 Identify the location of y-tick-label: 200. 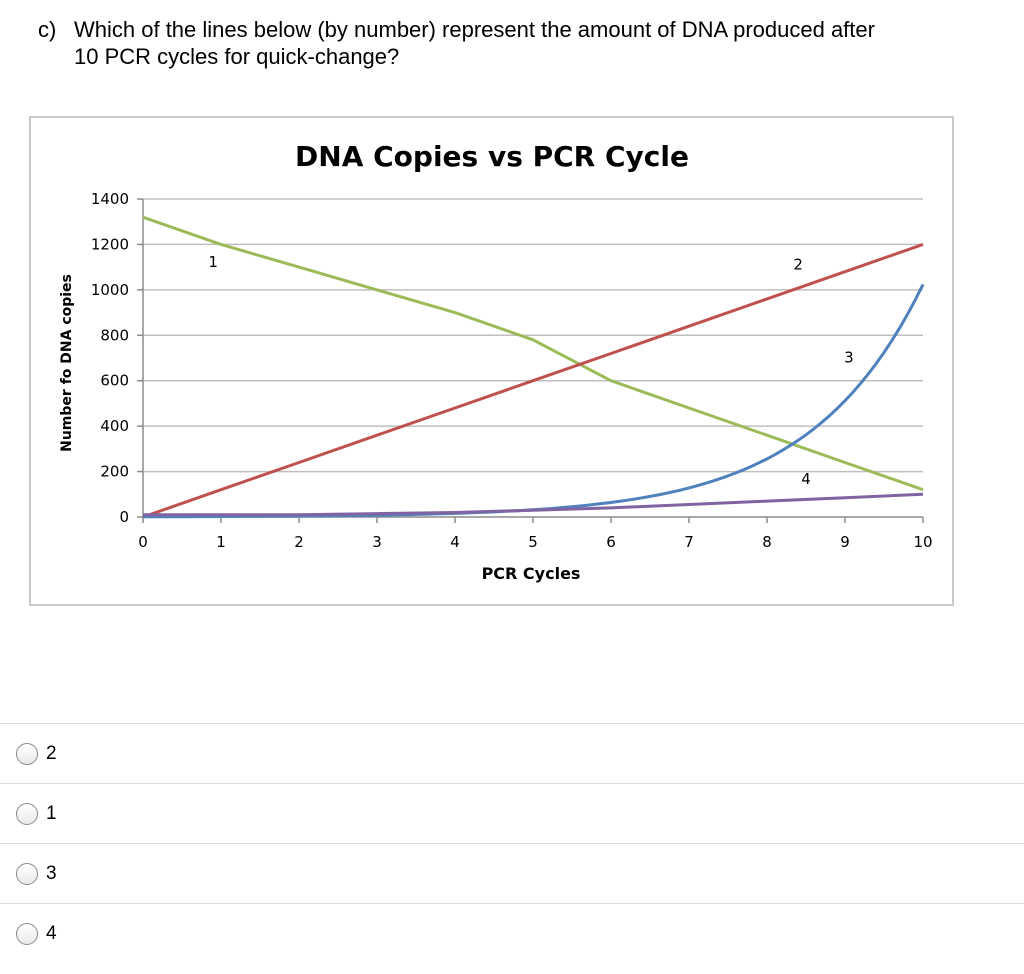
(114, 472).